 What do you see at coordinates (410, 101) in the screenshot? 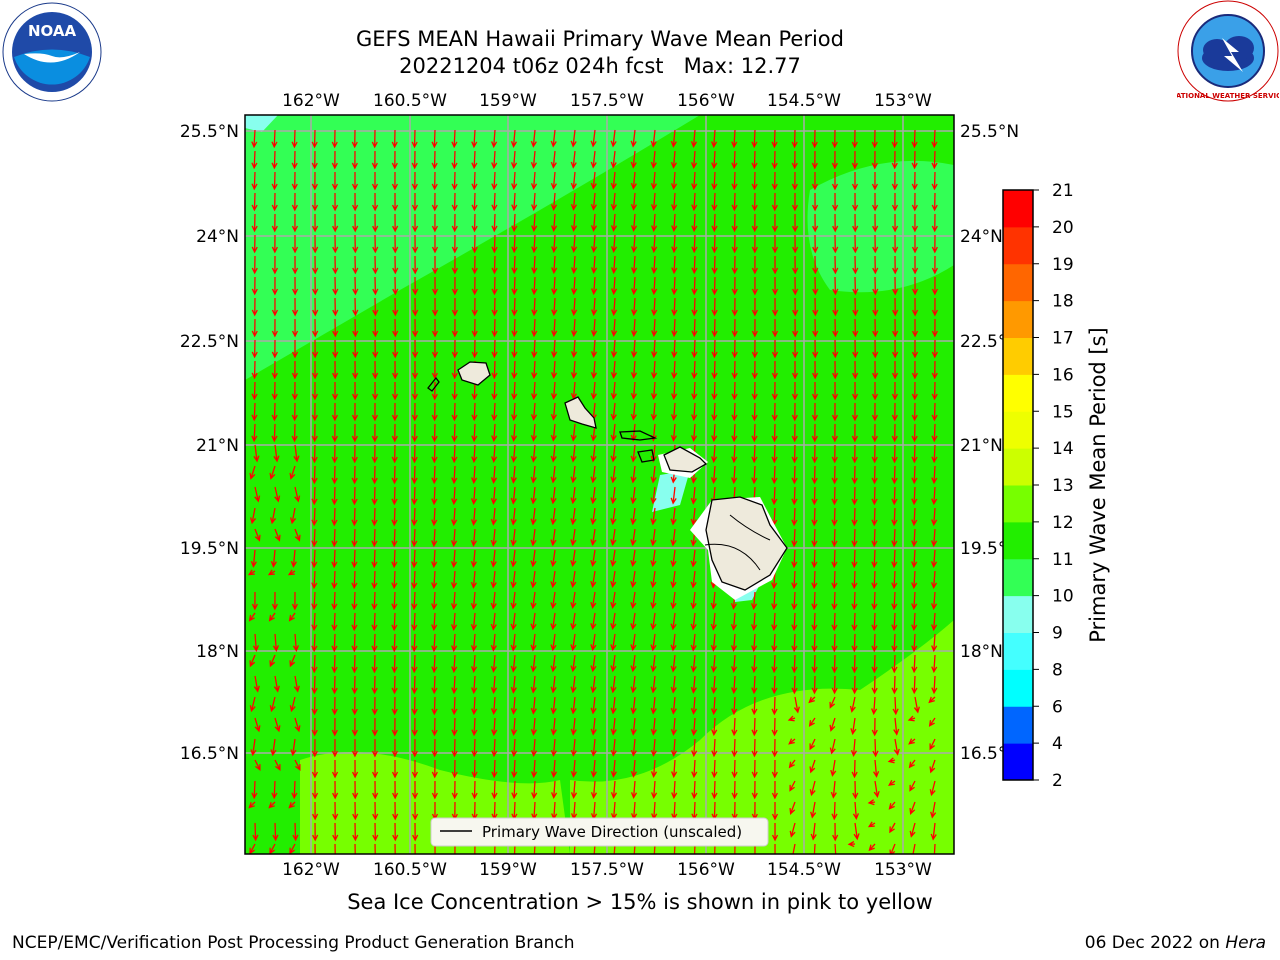
I see `lon-tick-label-top: 160.5°W` at bounding box center [410, 101].